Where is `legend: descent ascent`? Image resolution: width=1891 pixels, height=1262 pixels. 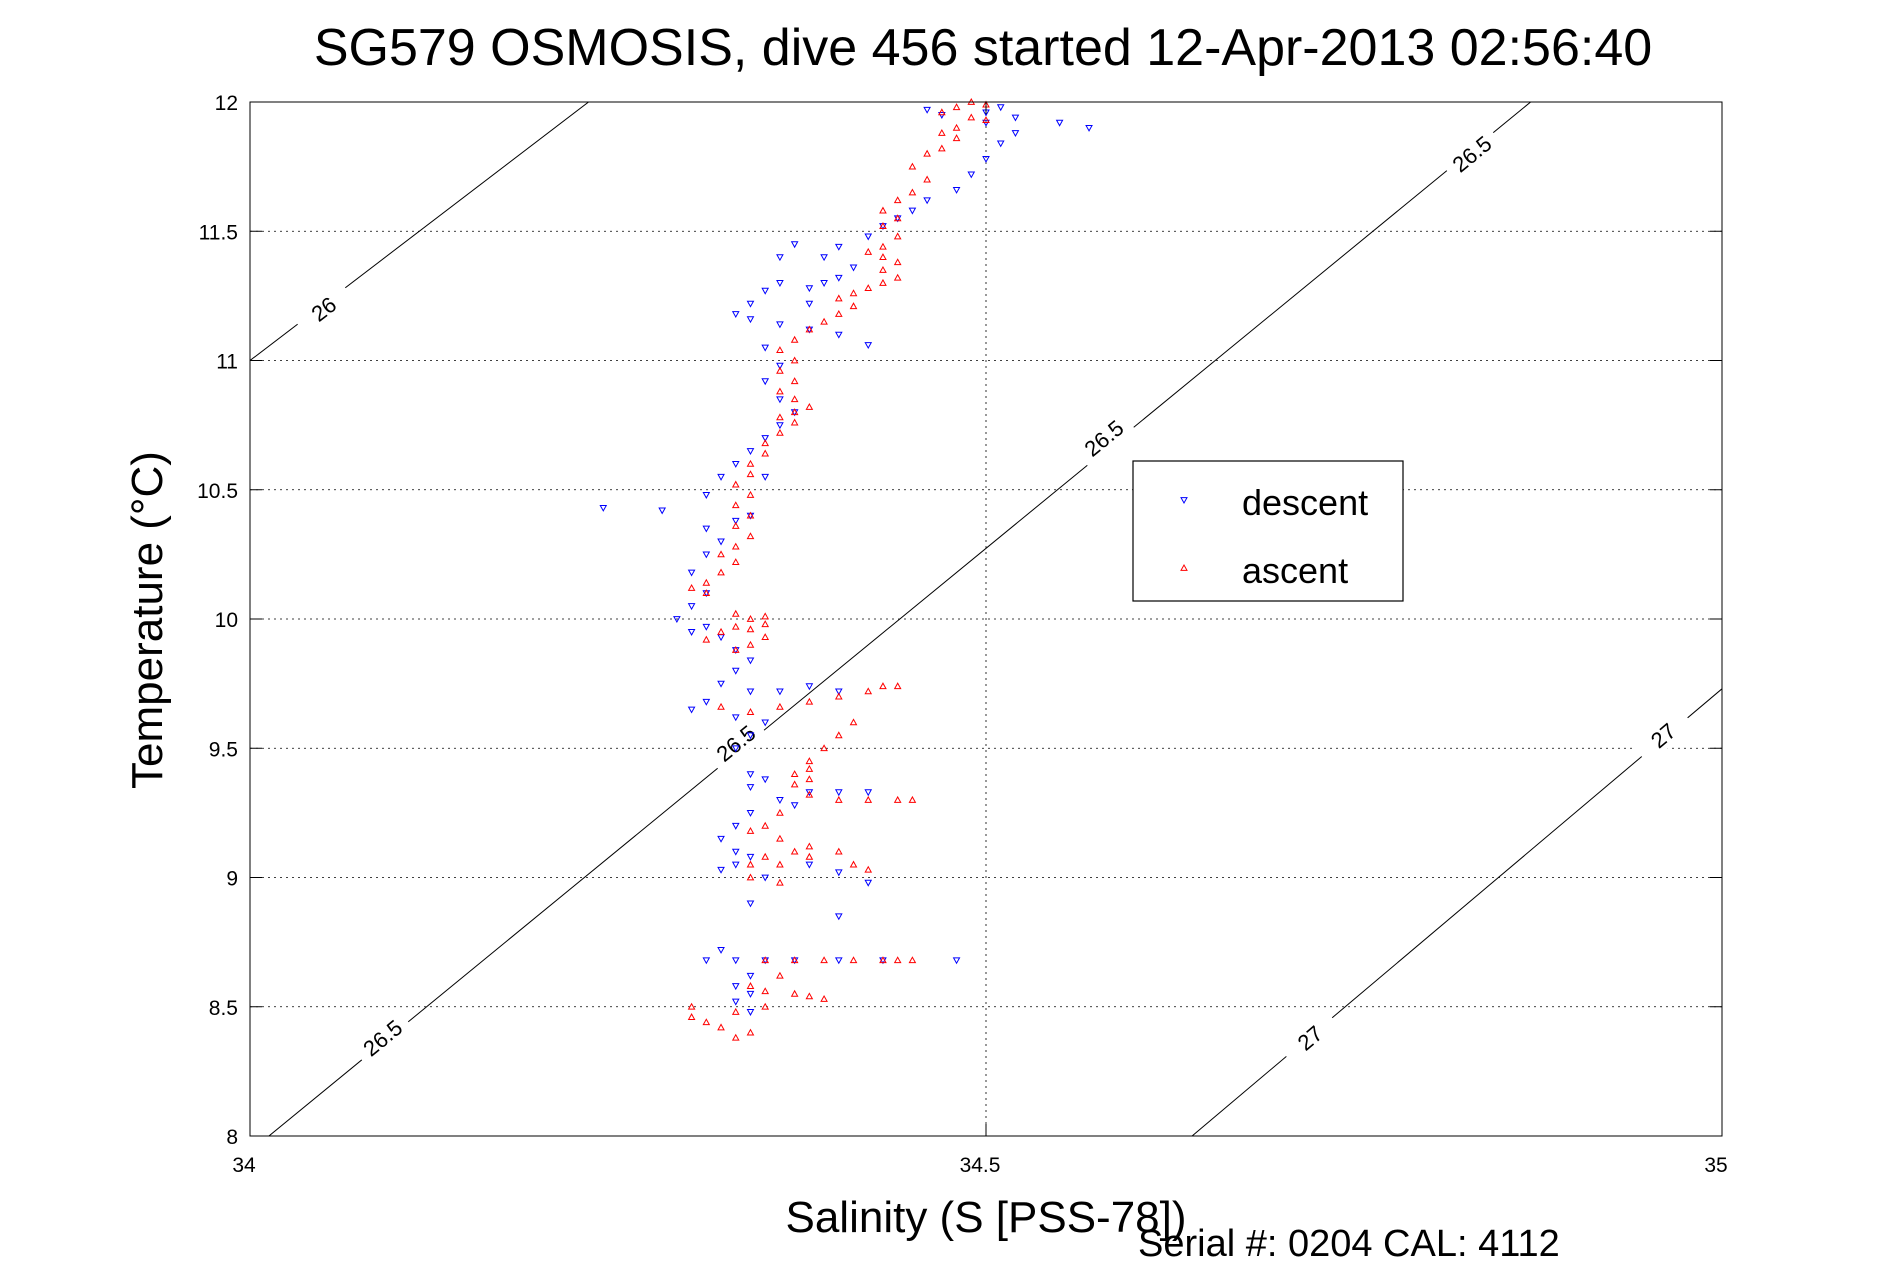 legend: descent ascent is located at coordinates (1268, 531).